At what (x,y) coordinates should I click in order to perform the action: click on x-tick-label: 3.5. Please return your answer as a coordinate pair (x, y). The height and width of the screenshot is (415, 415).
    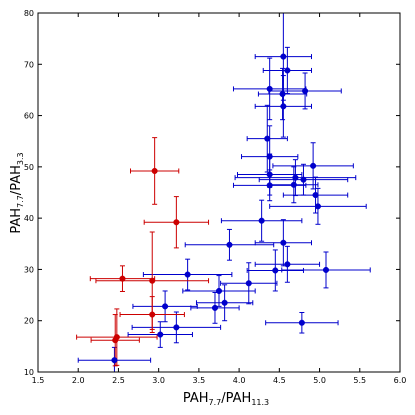
    Looking at the image, I should click on (199, 380).